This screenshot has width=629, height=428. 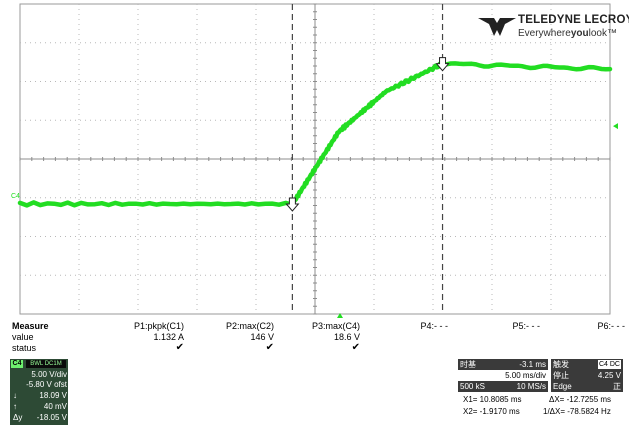 I want to click on cursor-delta-x: ΔX= -12.7255 ms, so click(x=580, y=399).